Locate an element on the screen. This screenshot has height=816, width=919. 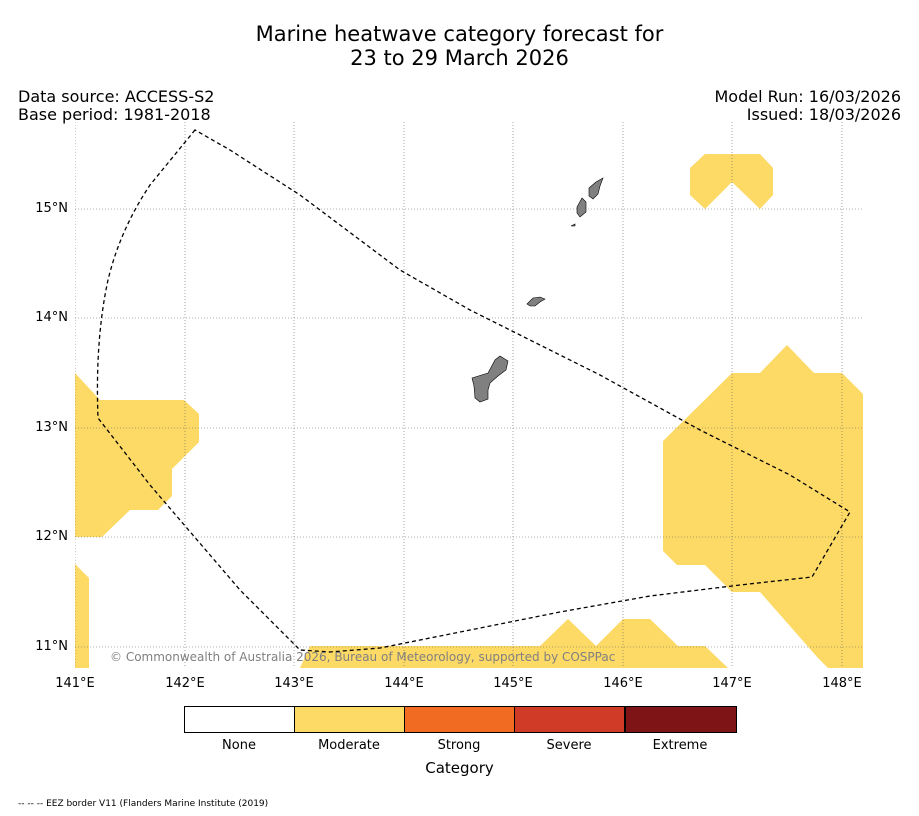
islands is located at coordinates (537, 290).